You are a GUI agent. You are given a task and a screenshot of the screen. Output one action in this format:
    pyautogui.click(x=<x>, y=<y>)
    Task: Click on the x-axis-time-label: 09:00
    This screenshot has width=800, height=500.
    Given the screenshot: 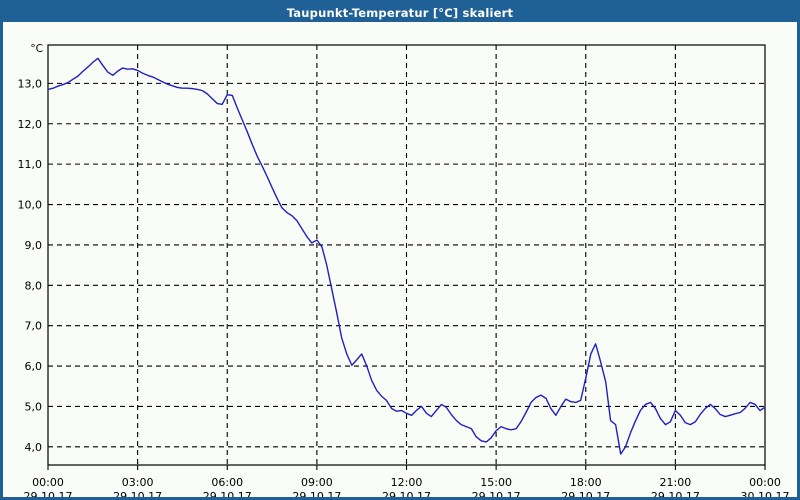 What is the action you would take?
    pyautogui.click(x=317, y=482)
    